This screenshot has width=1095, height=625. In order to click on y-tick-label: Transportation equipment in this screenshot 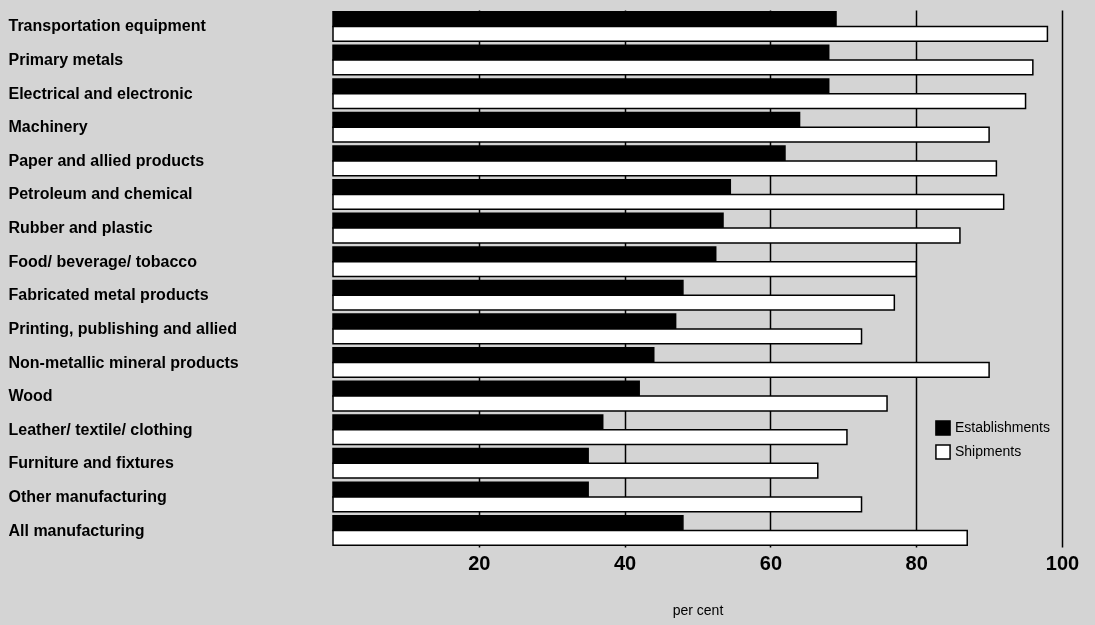, I will do `click(107, 26)`.